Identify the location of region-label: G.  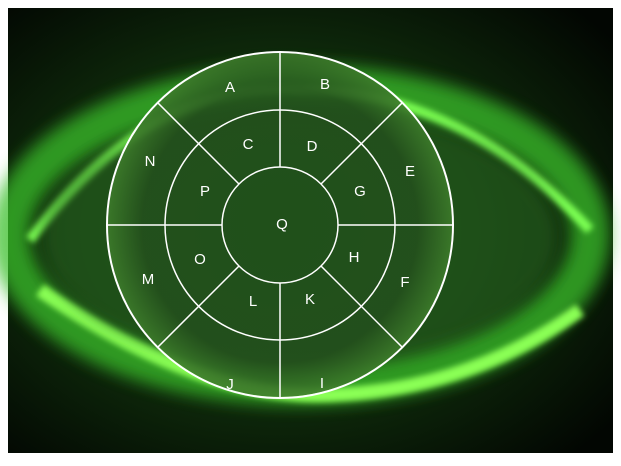
(360, 191).